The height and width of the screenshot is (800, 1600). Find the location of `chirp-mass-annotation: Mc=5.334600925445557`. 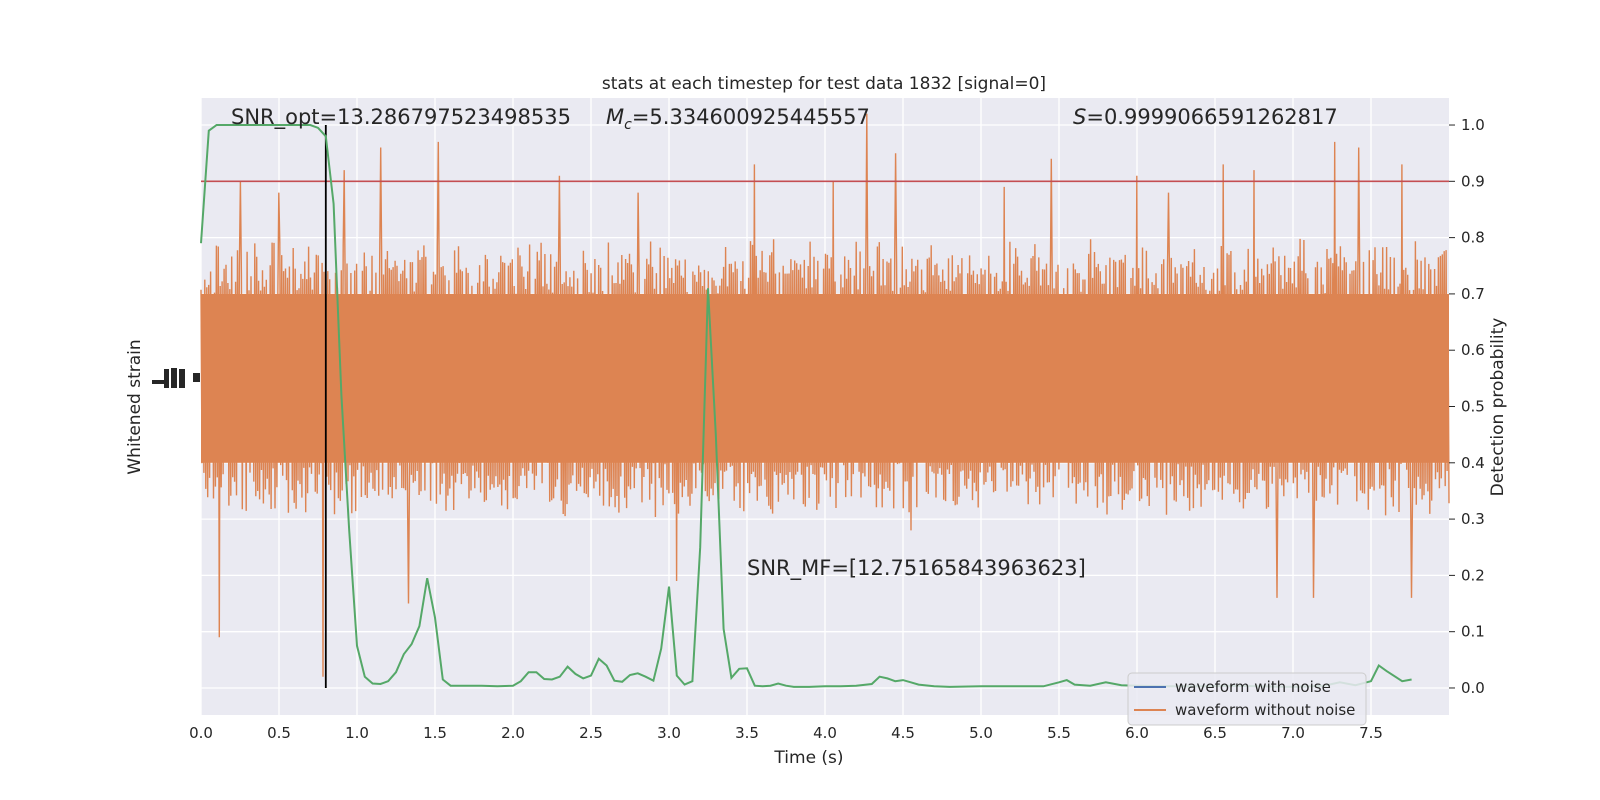

chirp-mass-annotation: Mc=5.334600925445557 is located at coordinates (738, 119).